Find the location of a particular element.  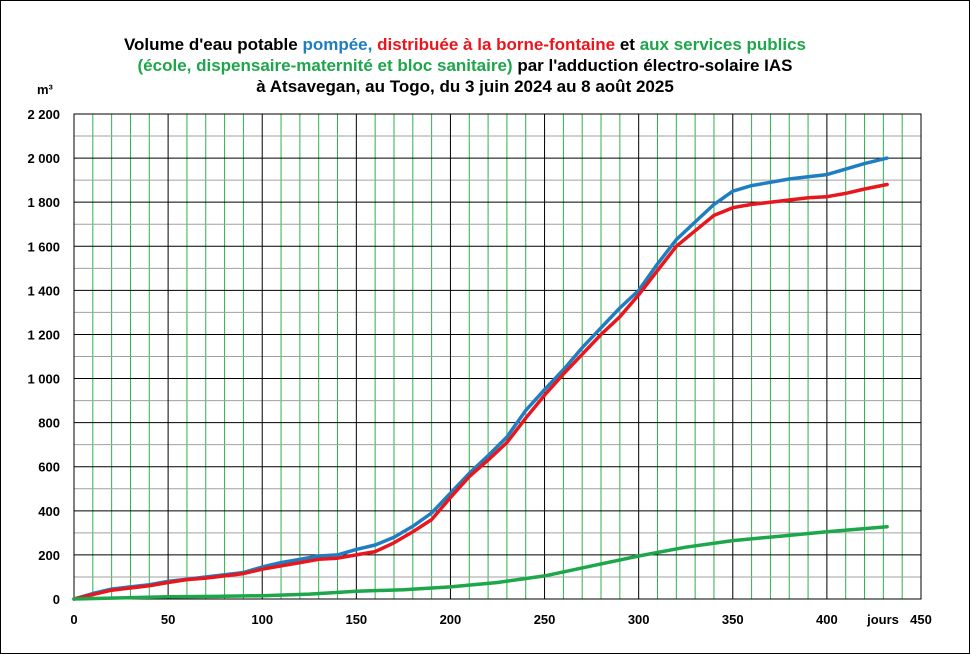

title-segment: par l'adduction électro-solaire IAS is located at coordinates (652, 65).